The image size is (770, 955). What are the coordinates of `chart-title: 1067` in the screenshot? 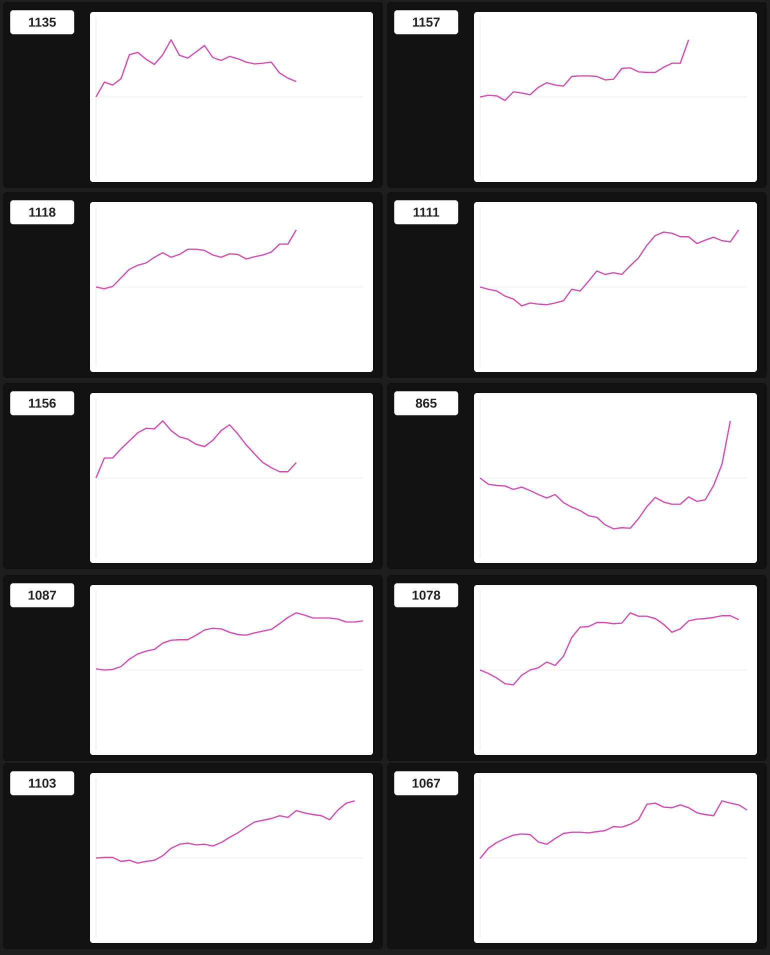 It's located at (426, 783).